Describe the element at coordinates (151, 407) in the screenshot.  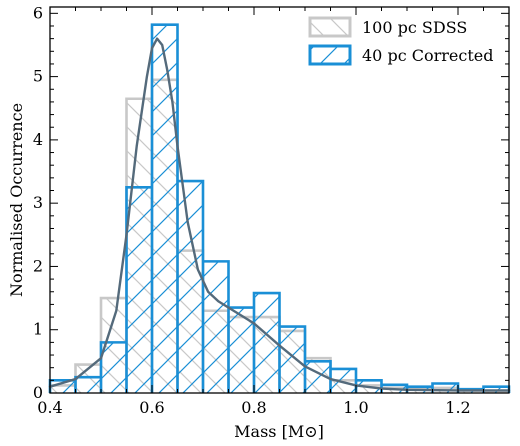
I see `x-tick-label: 0.6` at that location.